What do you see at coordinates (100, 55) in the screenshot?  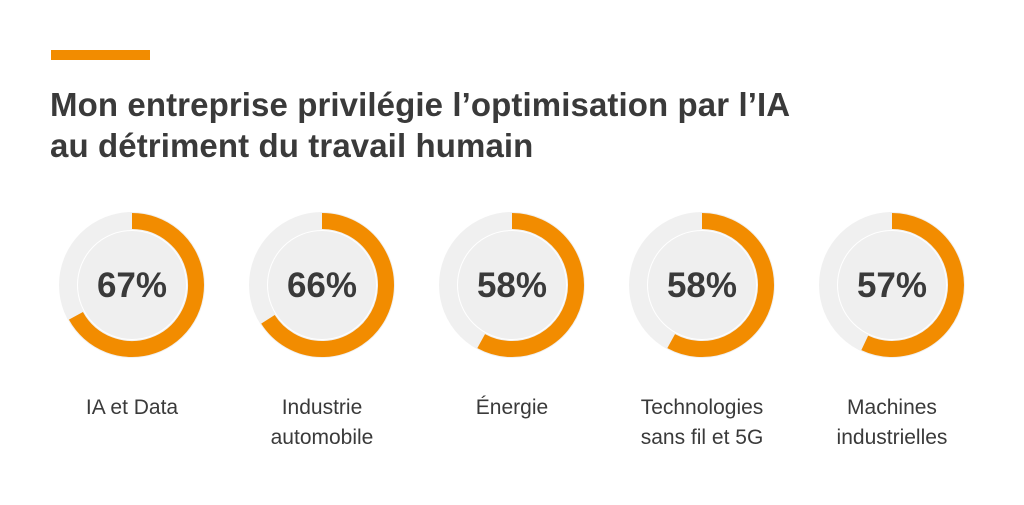 I see `accent-bar` at bounding box center [100, 55].